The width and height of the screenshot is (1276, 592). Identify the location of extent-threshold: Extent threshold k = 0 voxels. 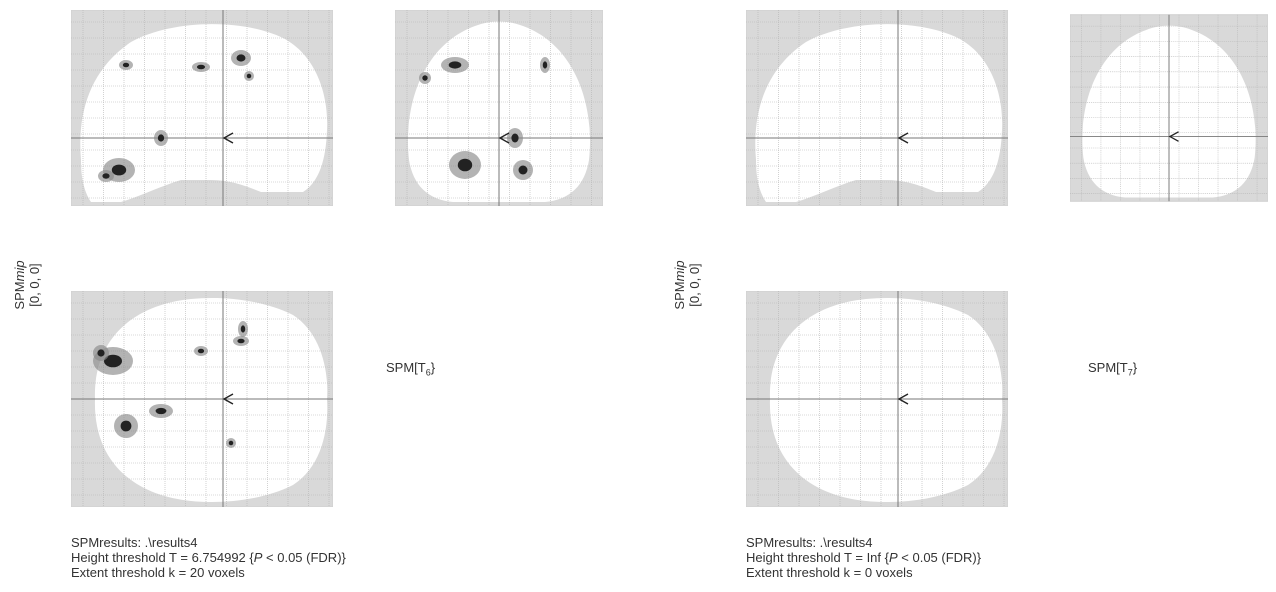
(829, 572).